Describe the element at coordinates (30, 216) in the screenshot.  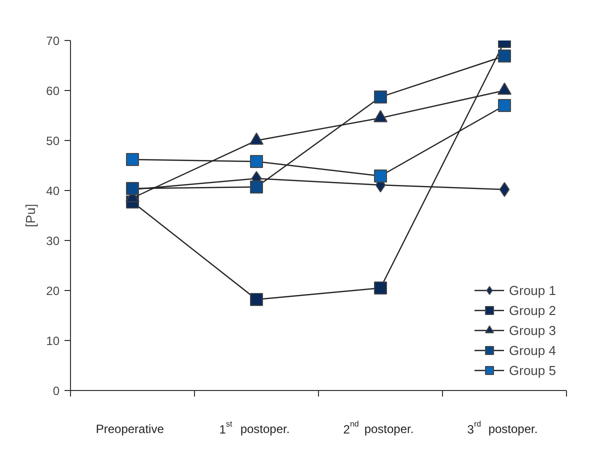
I see `y-axis-title: [Pu]` at that location.